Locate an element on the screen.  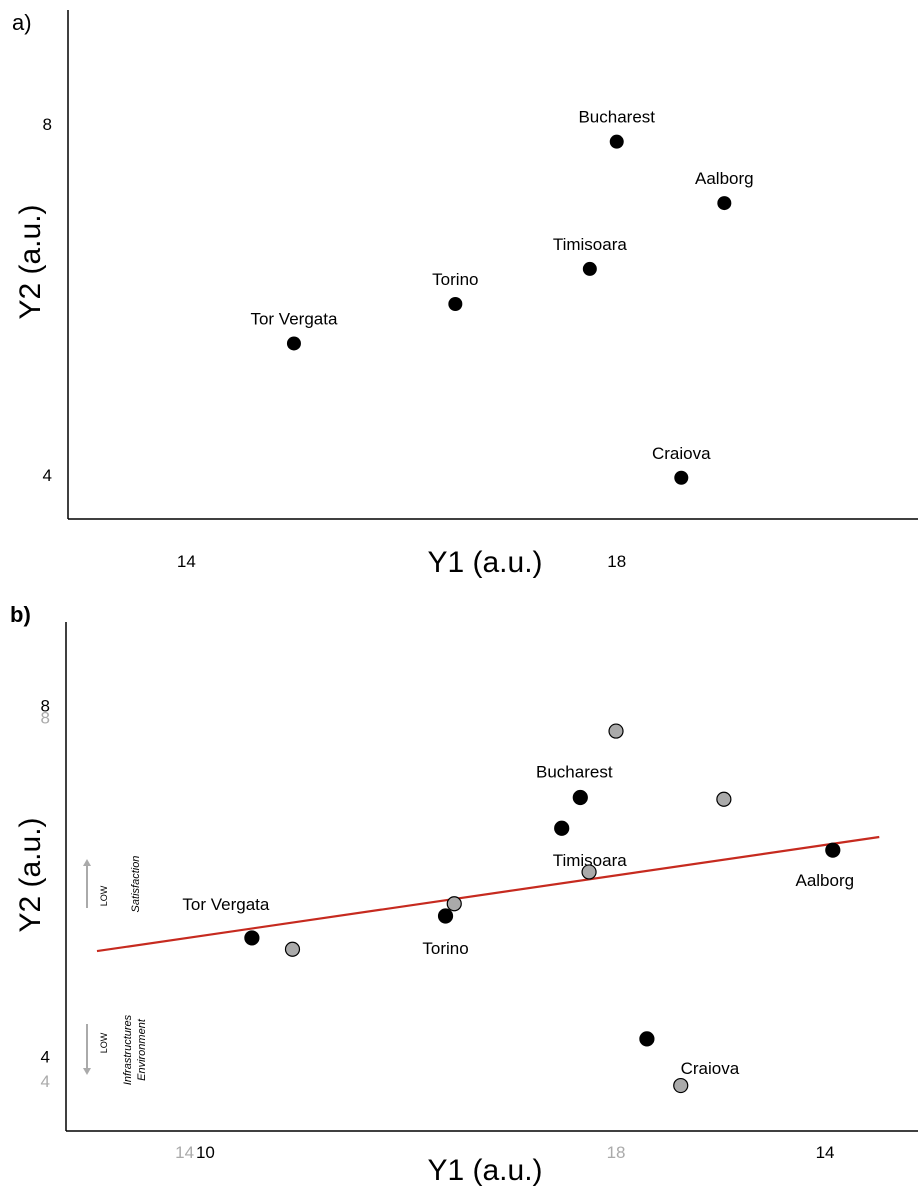
satisfaction-low-label: LOW is located at coordinates (104, 895).